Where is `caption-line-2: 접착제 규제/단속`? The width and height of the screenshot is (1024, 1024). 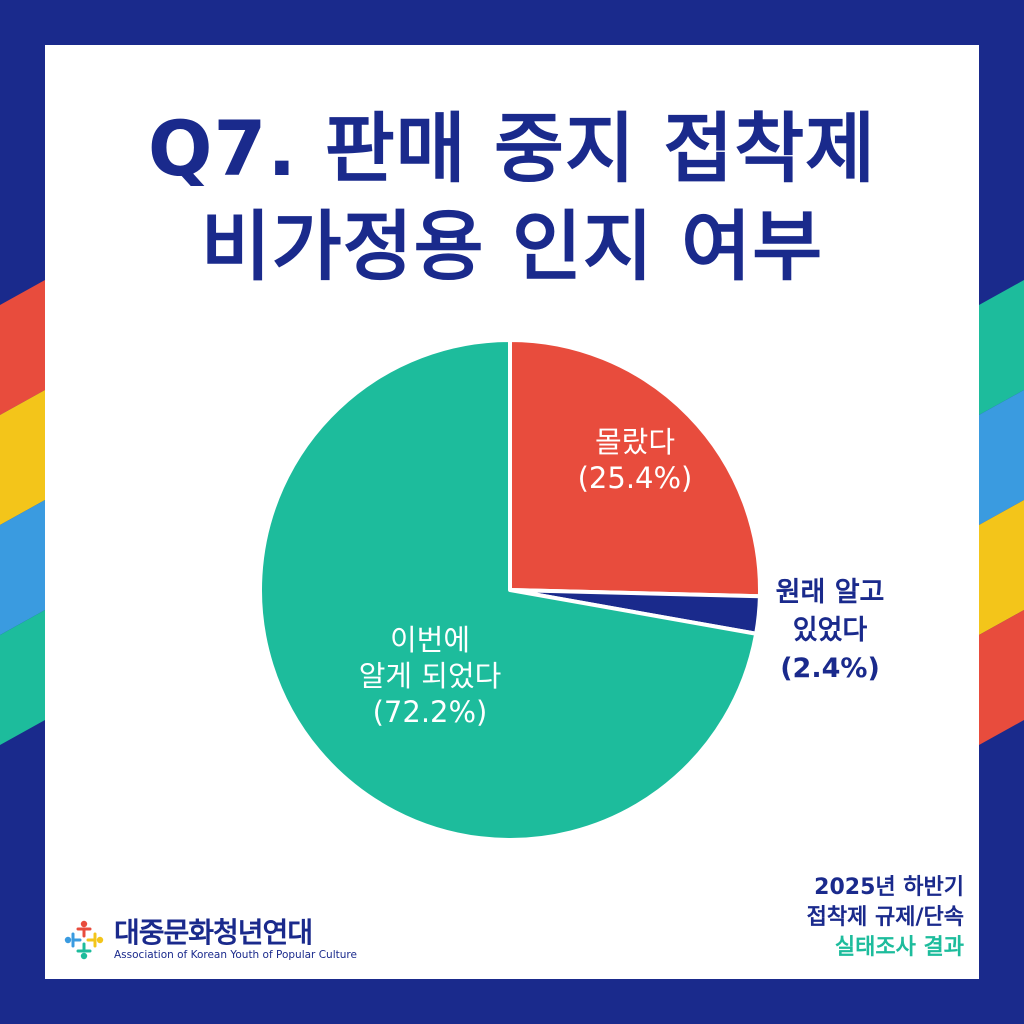 caption-line-2: 접착제 규제/단속 is located at coordinates (885, 917).